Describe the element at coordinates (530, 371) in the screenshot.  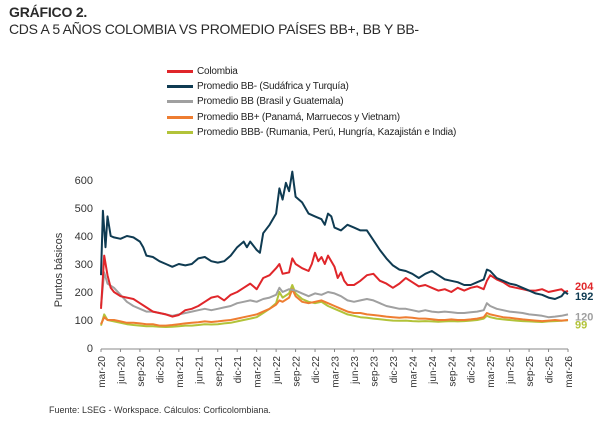
I see `x-tick-label: sep-25` at that location.